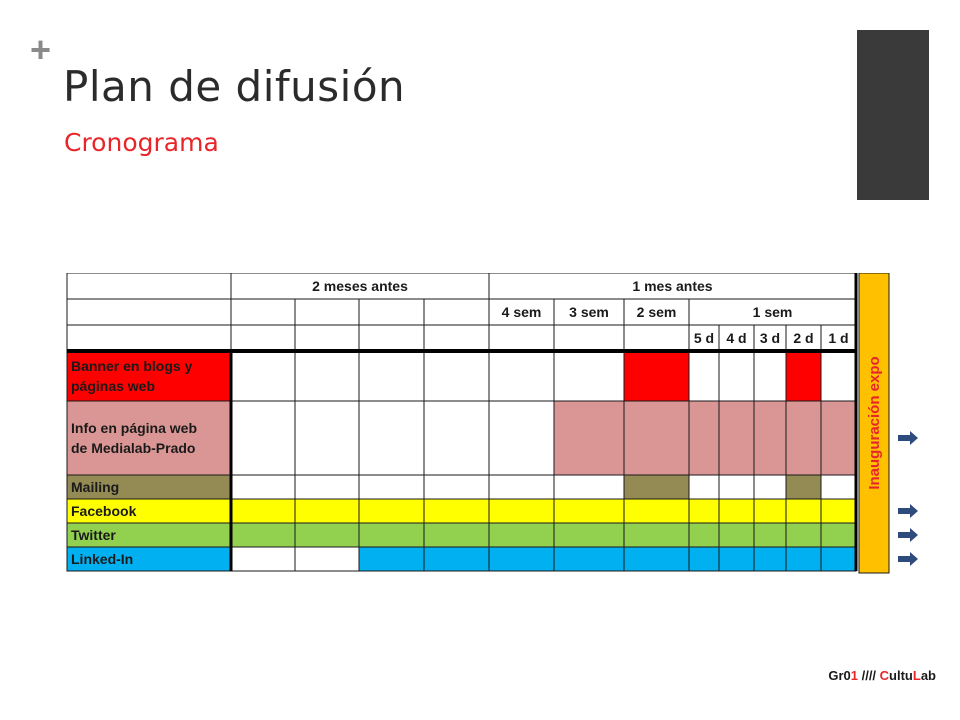  What do you see at coordinates (149, 559) in the screenshot?
I see `row-label-cell` at bounding box center [149, 559].